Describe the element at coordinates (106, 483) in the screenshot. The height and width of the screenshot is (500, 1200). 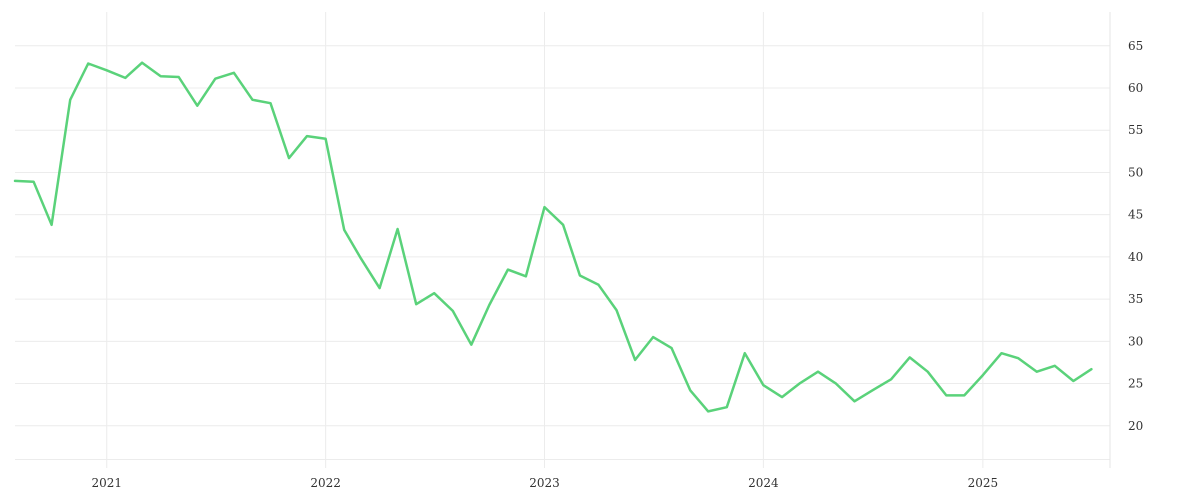
I see `x-tick-label: 2021` at that location.